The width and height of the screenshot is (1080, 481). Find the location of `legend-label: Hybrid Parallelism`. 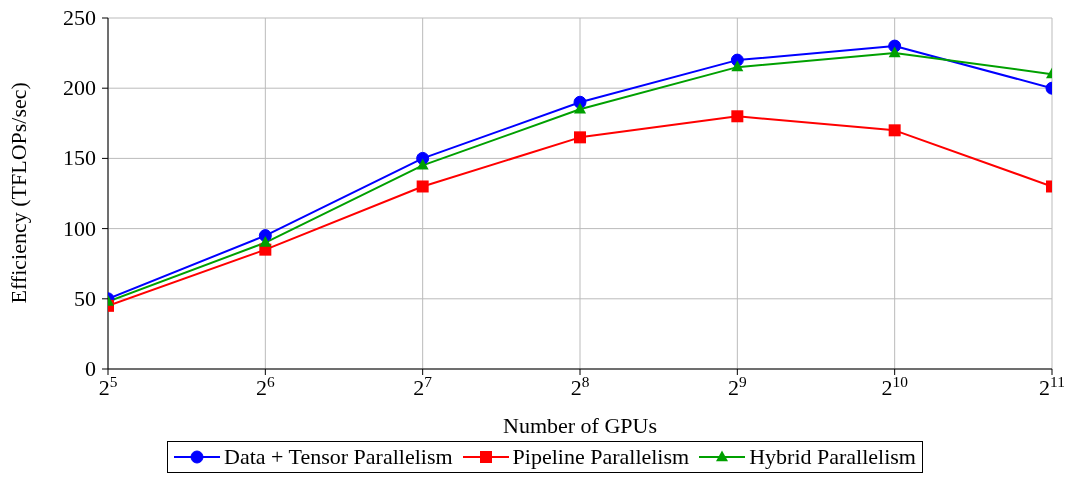

legend-label: Hybrid Parallelism is located at coordinates (832, 457).